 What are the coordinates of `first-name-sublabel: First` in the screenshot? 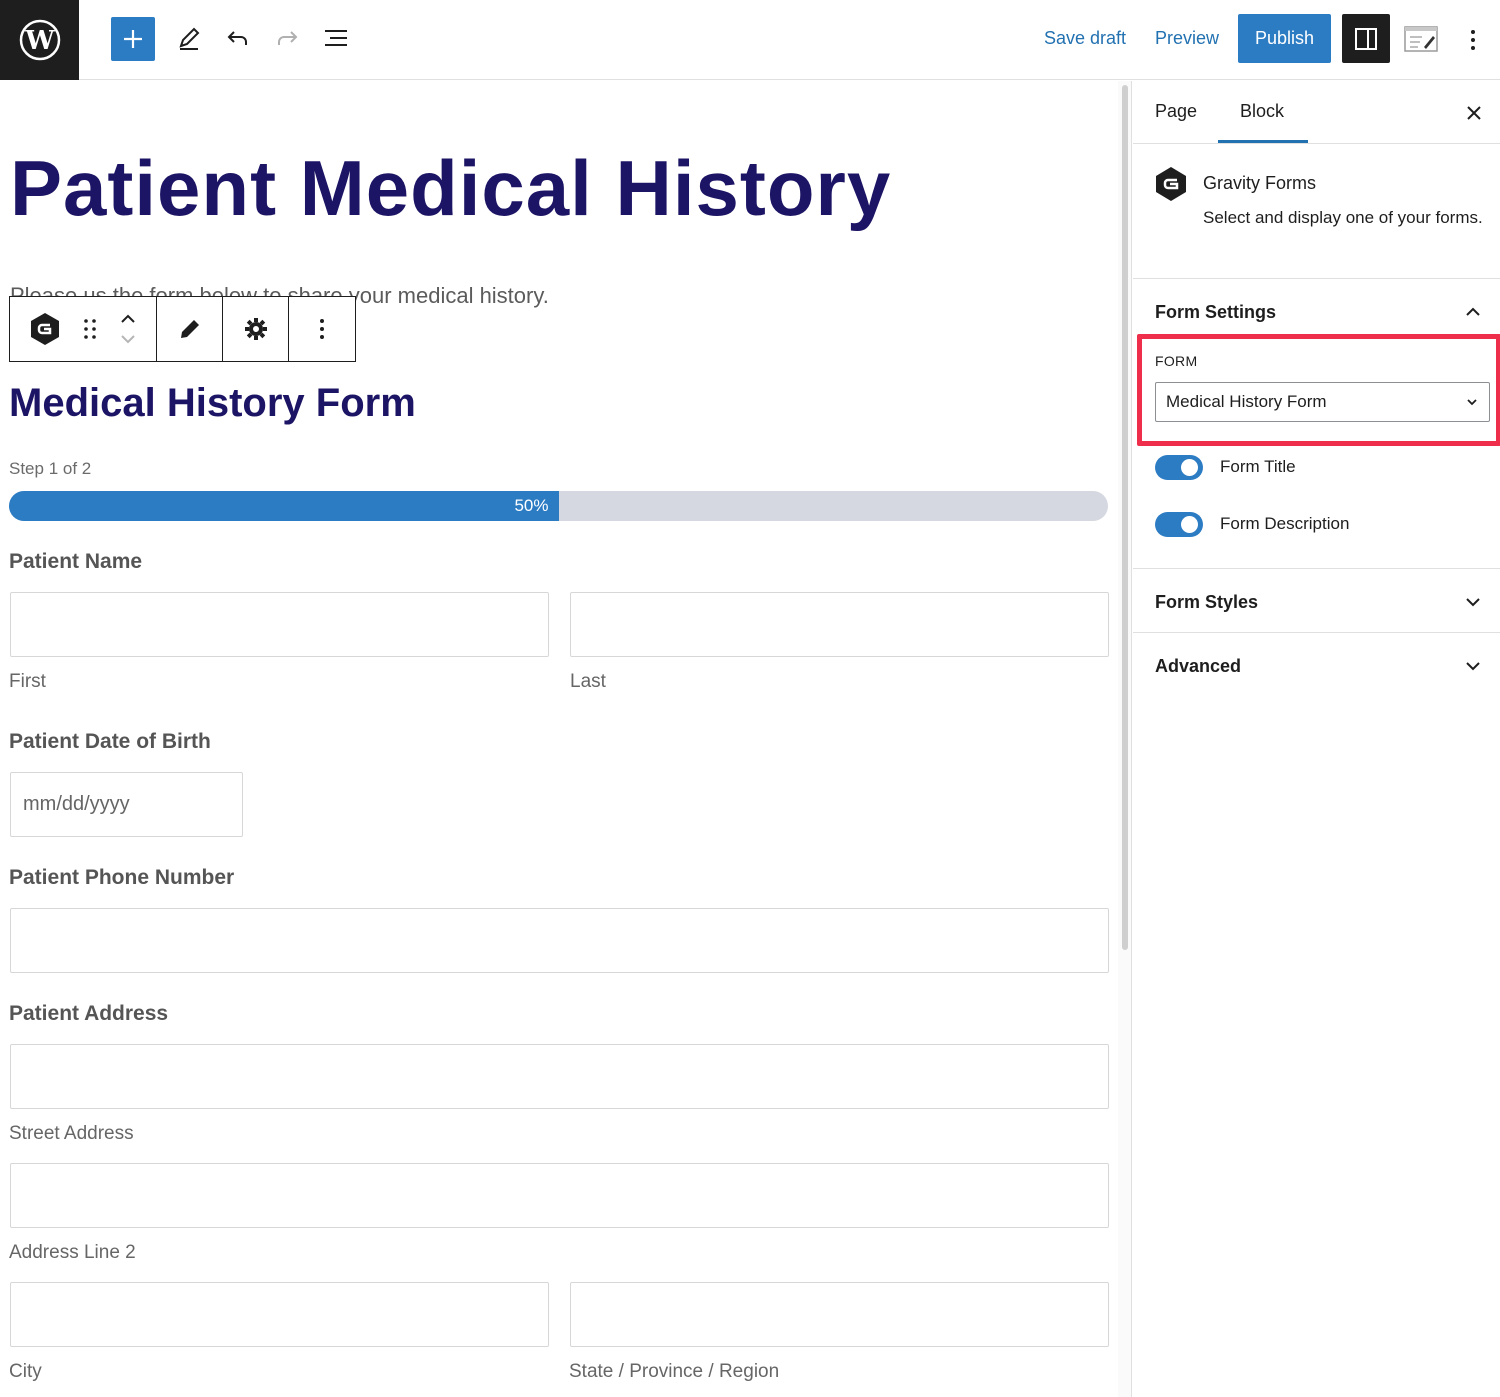 It's located at (27, 681).